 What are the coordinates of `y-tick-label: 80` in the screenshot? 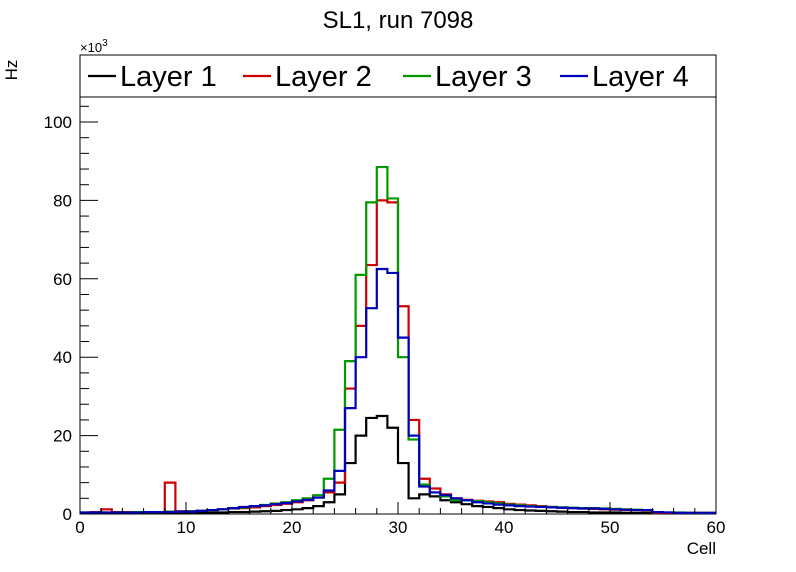 It's located at (62, 200).